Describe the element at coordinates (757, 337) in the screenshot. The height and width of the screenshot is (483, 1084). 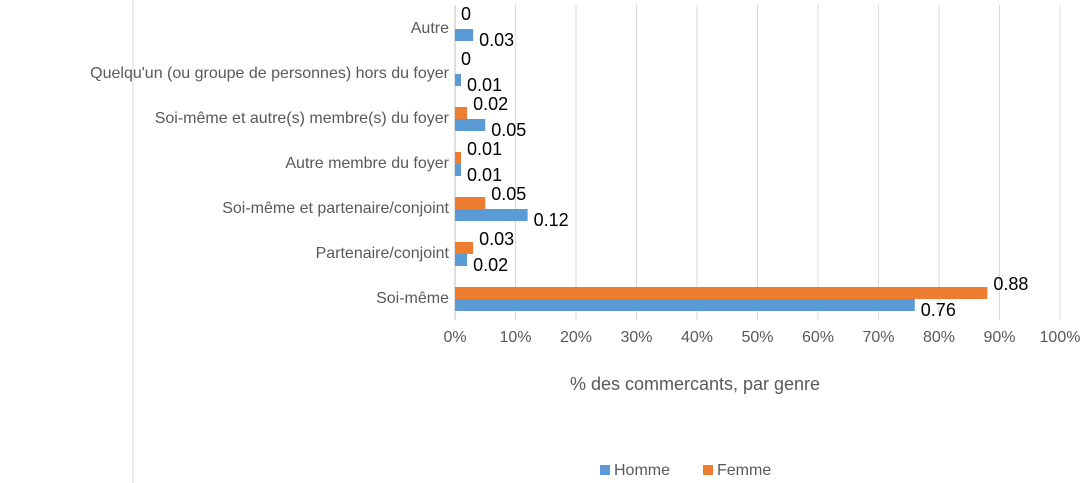
I see `x-tick-label: 50%` at that location.